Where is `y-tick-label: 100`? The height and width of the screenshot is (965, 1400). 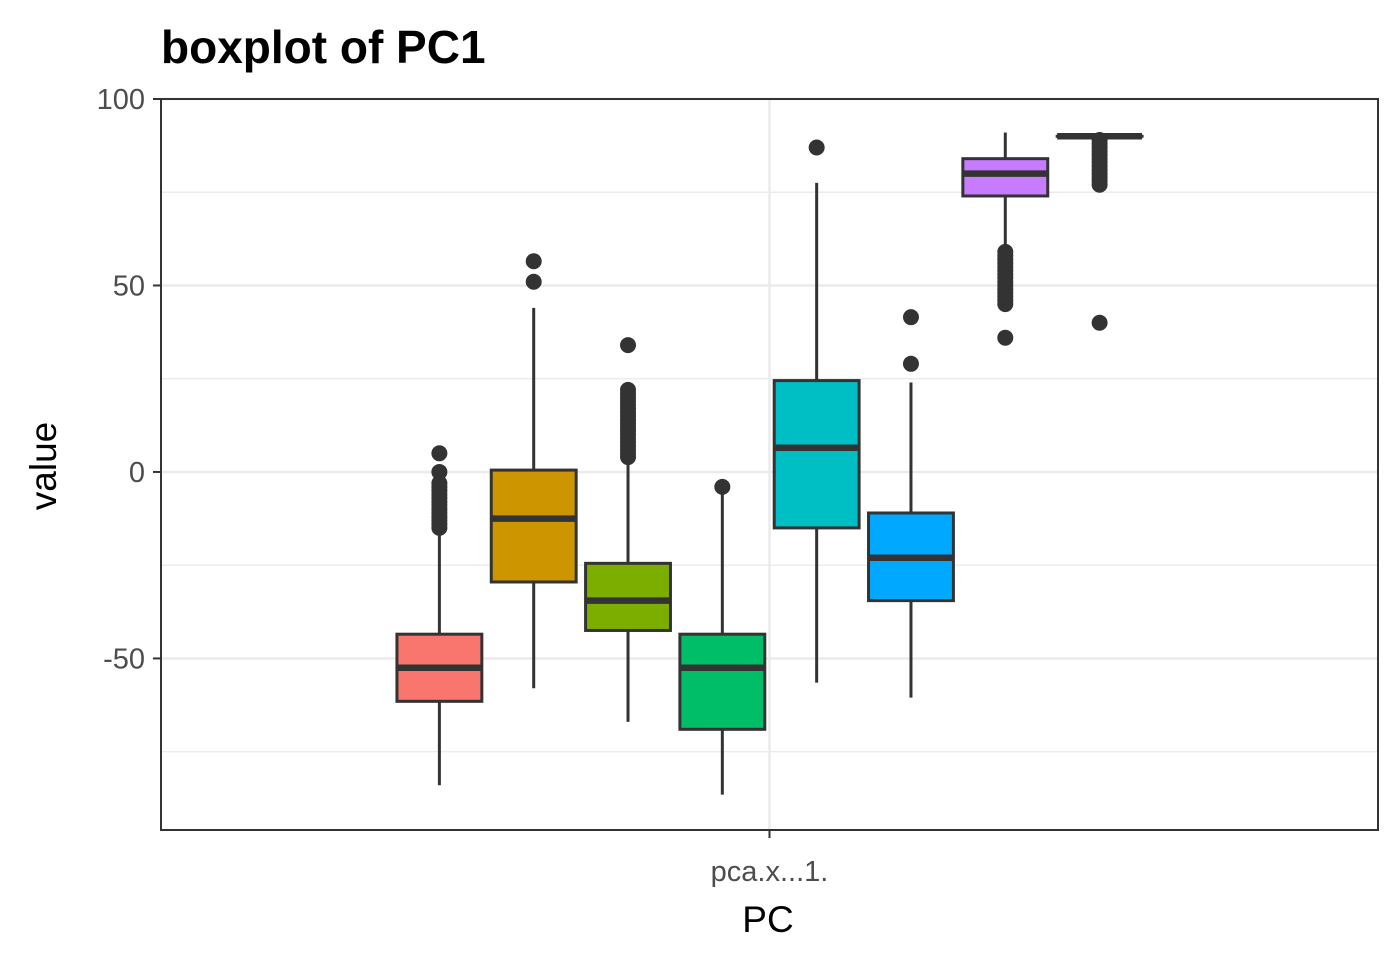
y-tick-label: 100 is located at coordinates (121, 100).